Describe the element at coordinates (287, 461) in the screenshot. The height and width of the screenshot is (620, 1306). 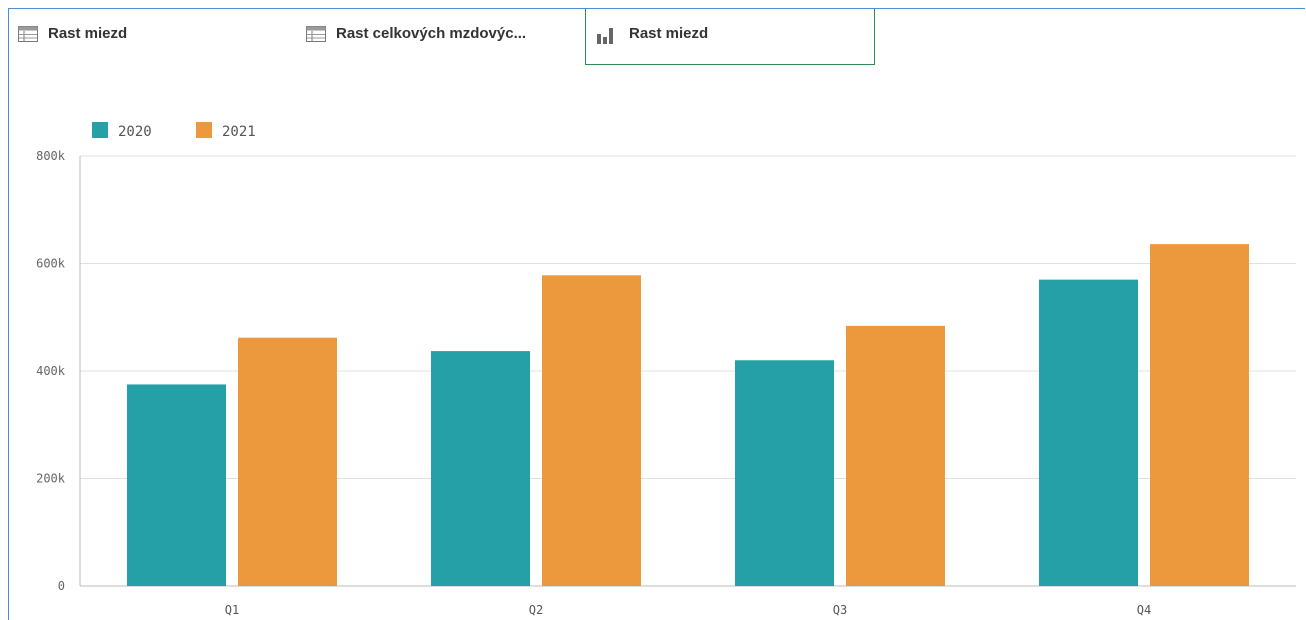
I see `bar-2021-q1` at that location.